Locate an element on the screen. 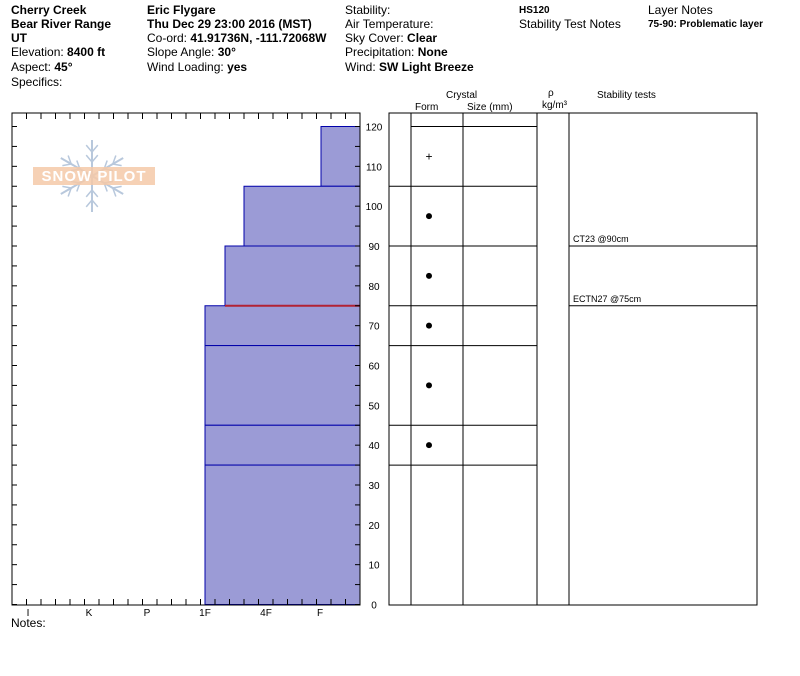  location: Cherry Creek is located at coordinates (49, 10).